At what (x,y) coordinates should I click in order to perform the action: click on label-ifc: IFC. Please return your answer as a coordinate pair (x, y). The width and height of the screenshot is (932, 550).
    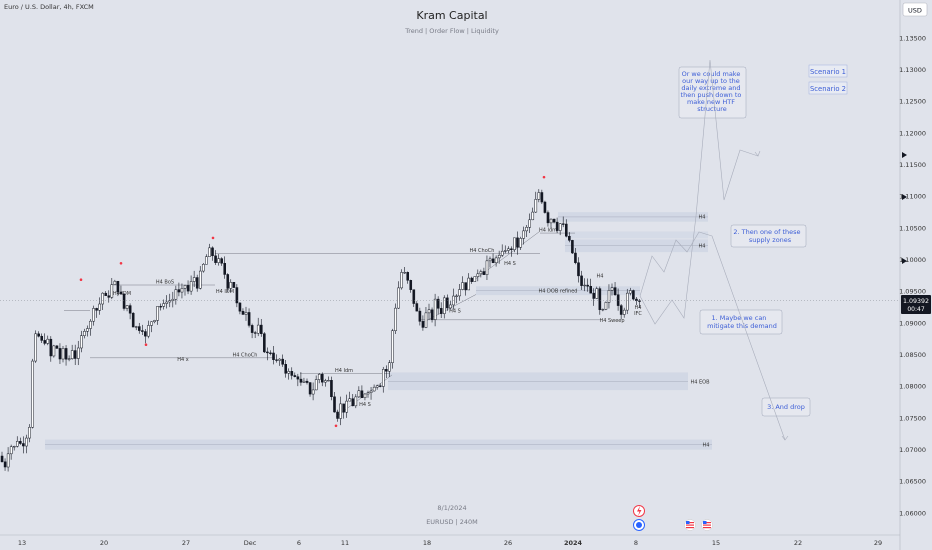
    Looking at the image, I should click on (638, 314).